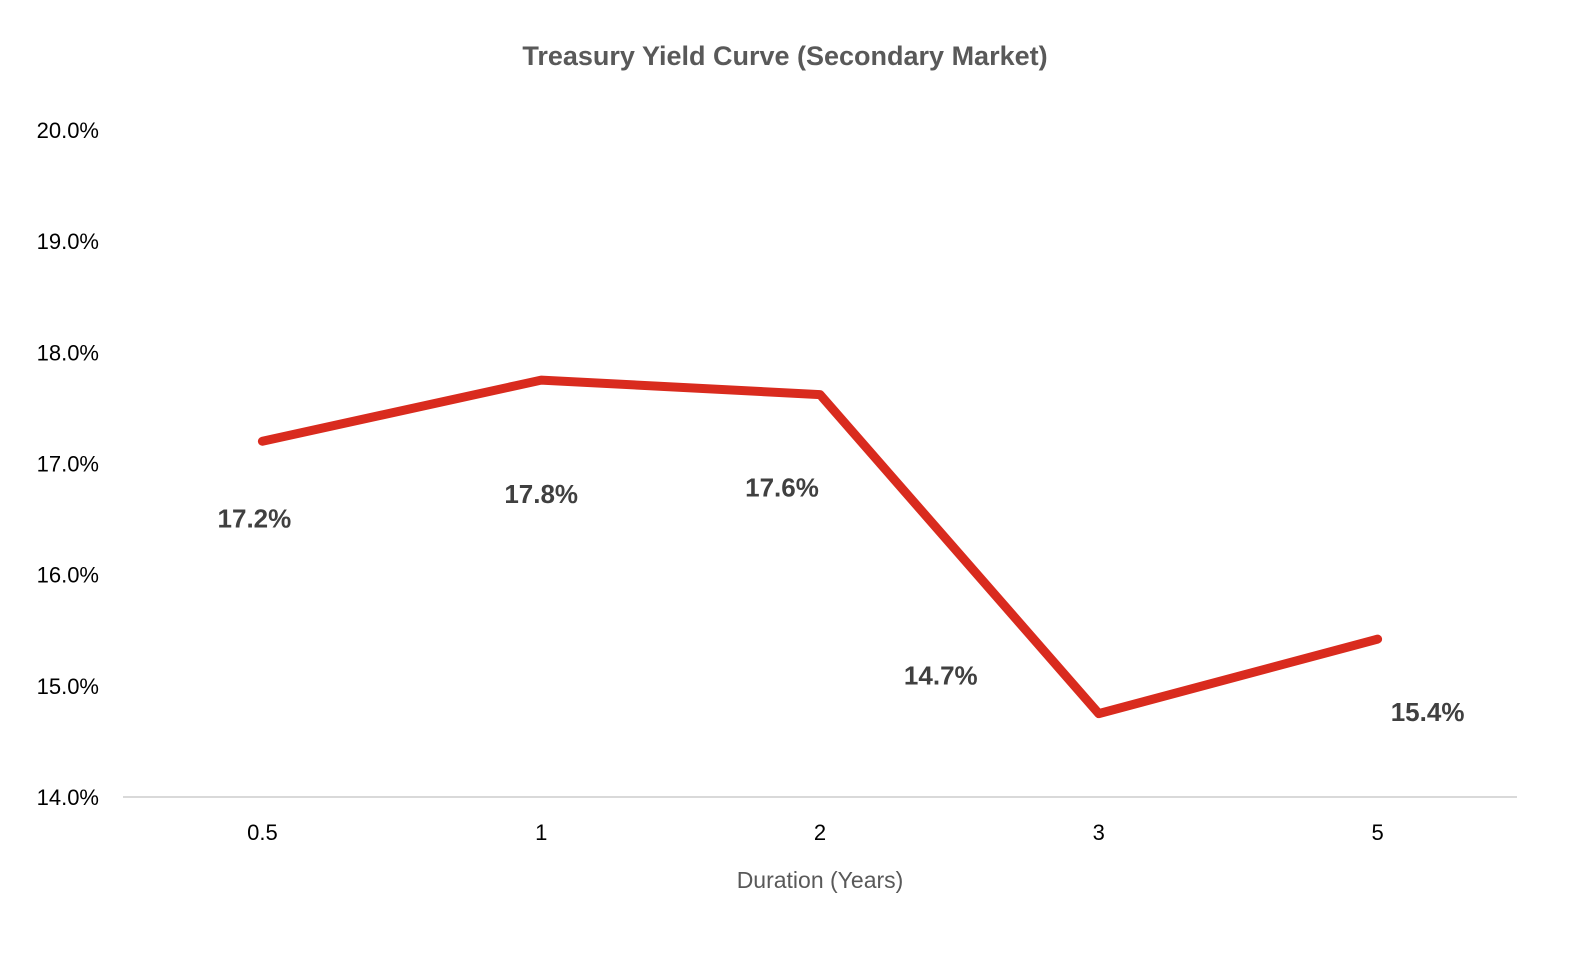  I want to click on y-tick-label: 16.0%, so click(68, 575).